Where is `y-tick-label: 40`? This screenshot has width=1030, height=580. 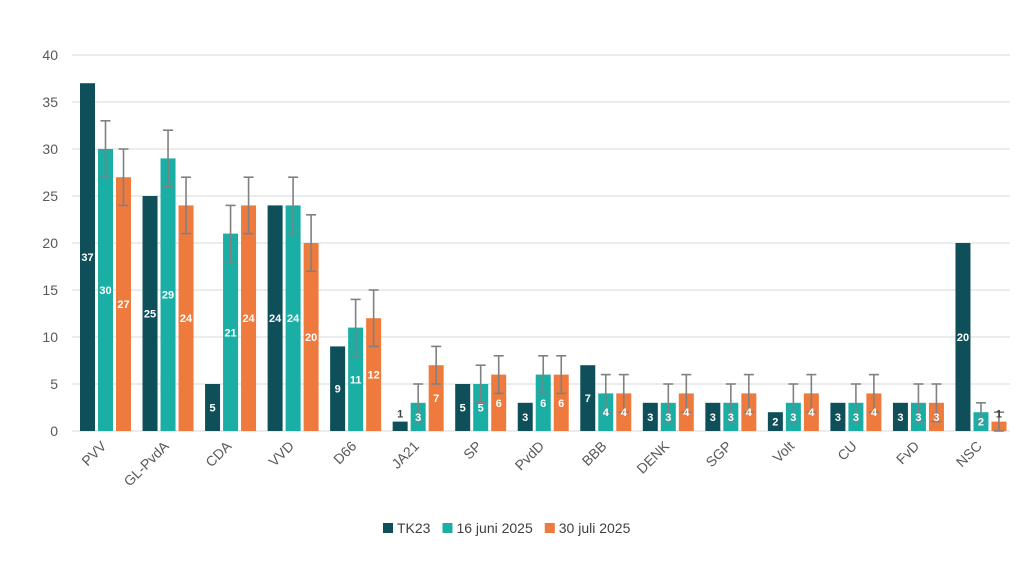
y-tick-label: 40 is located at coordinates (50, 55).